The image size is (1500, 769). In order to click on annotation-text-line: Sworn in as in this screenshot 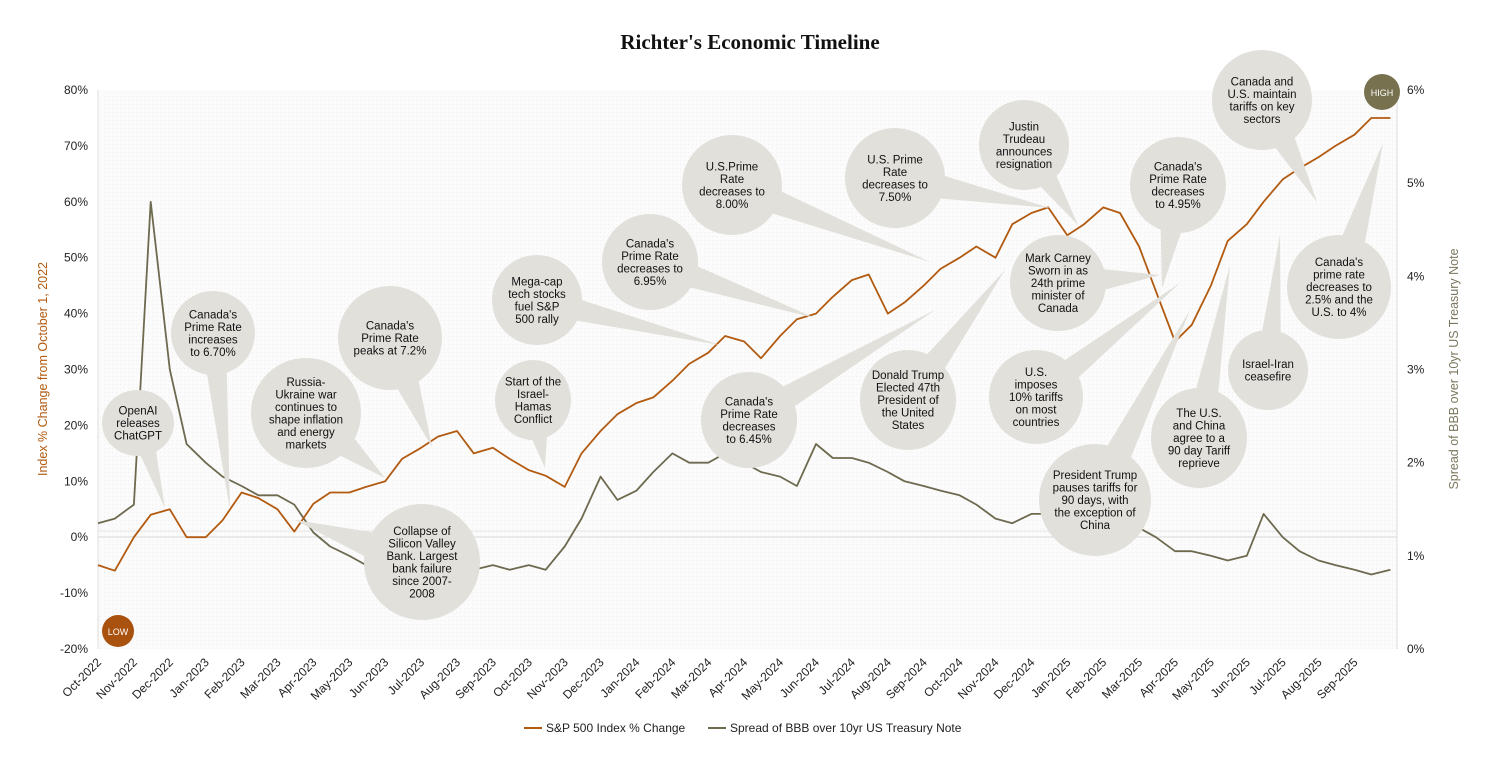, I will do `click(1058, 272)`.